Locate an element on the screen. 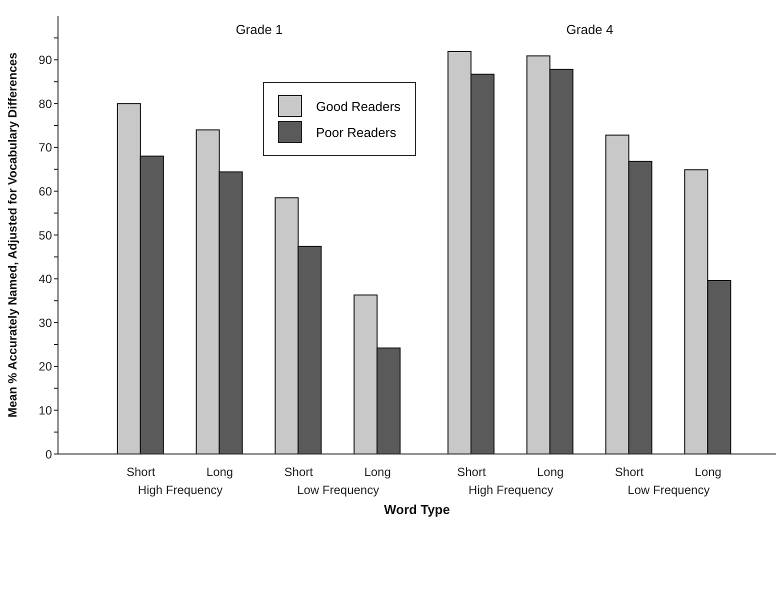 This screenshot has height=591, width=784. y-tick-label: 10 is located at coordinates (45, 410).